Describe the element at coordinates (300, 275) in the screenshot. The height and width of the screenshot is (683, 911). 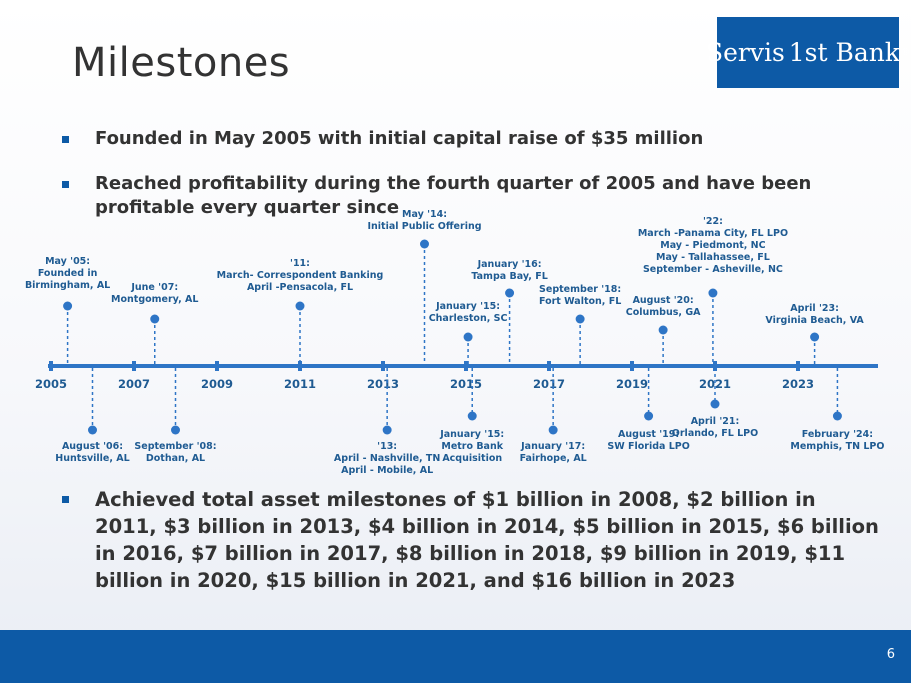
I see `milestone-label: March- Correspondent Banking` at that location.